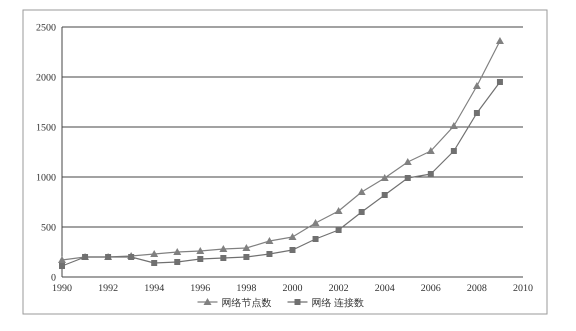  I want to click on xtick: 2002, so click(338, 288).